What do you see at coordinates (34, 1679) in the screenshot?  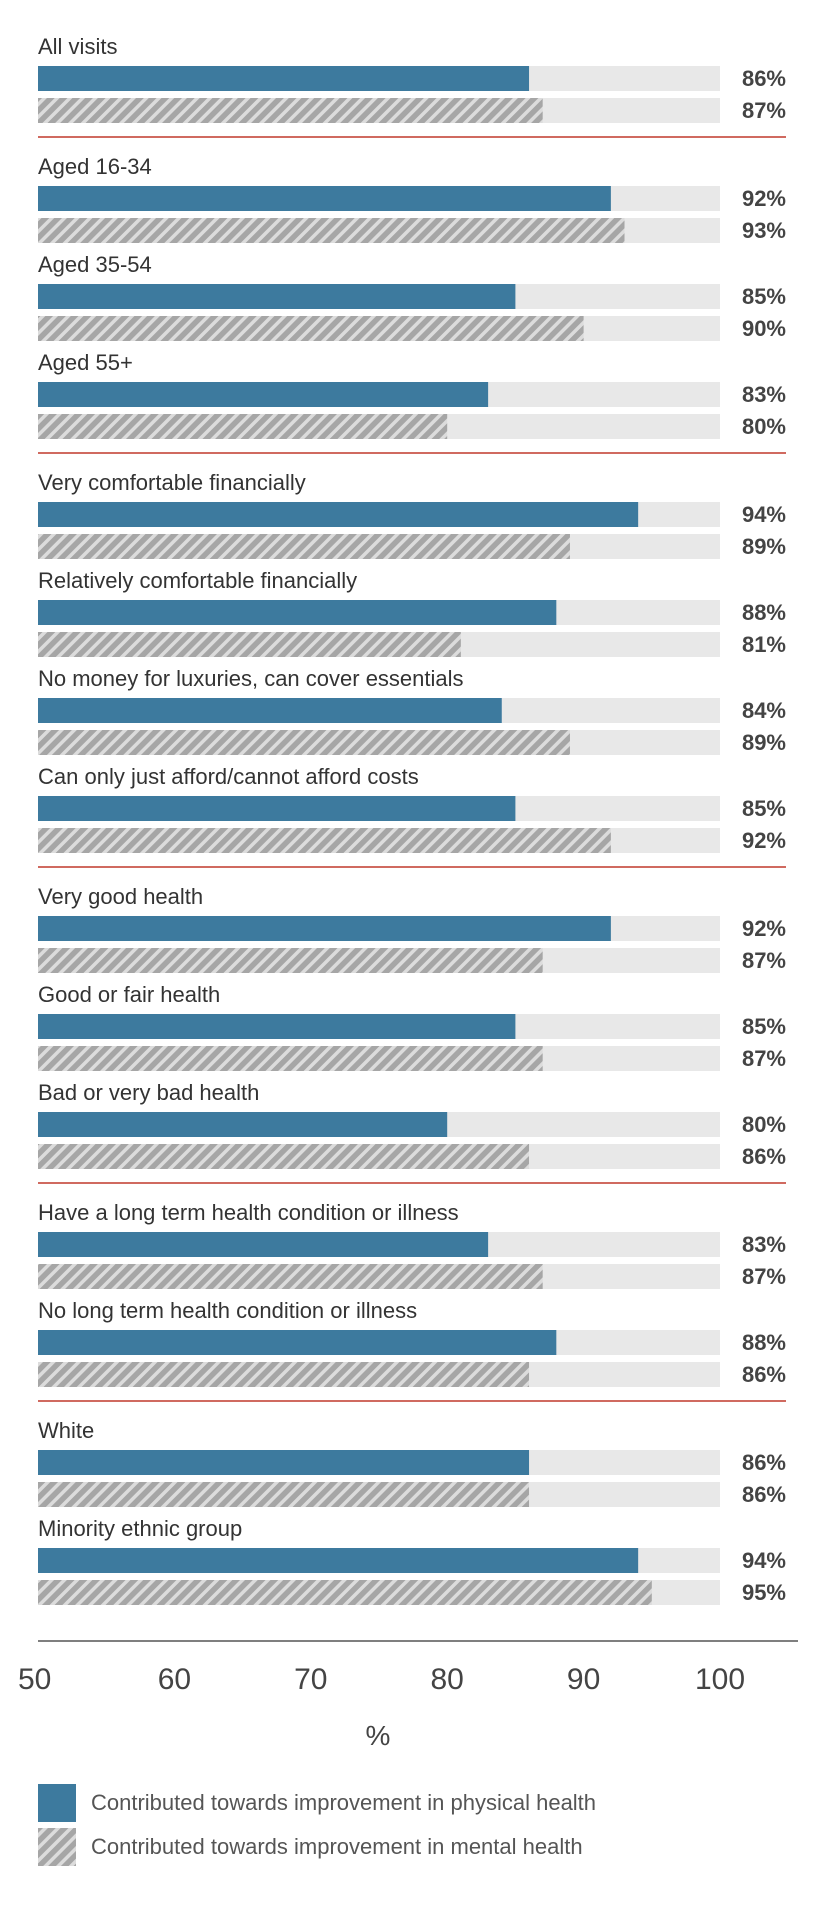 I see `x-tick-label: 50` at bounding box center [34, 1679].